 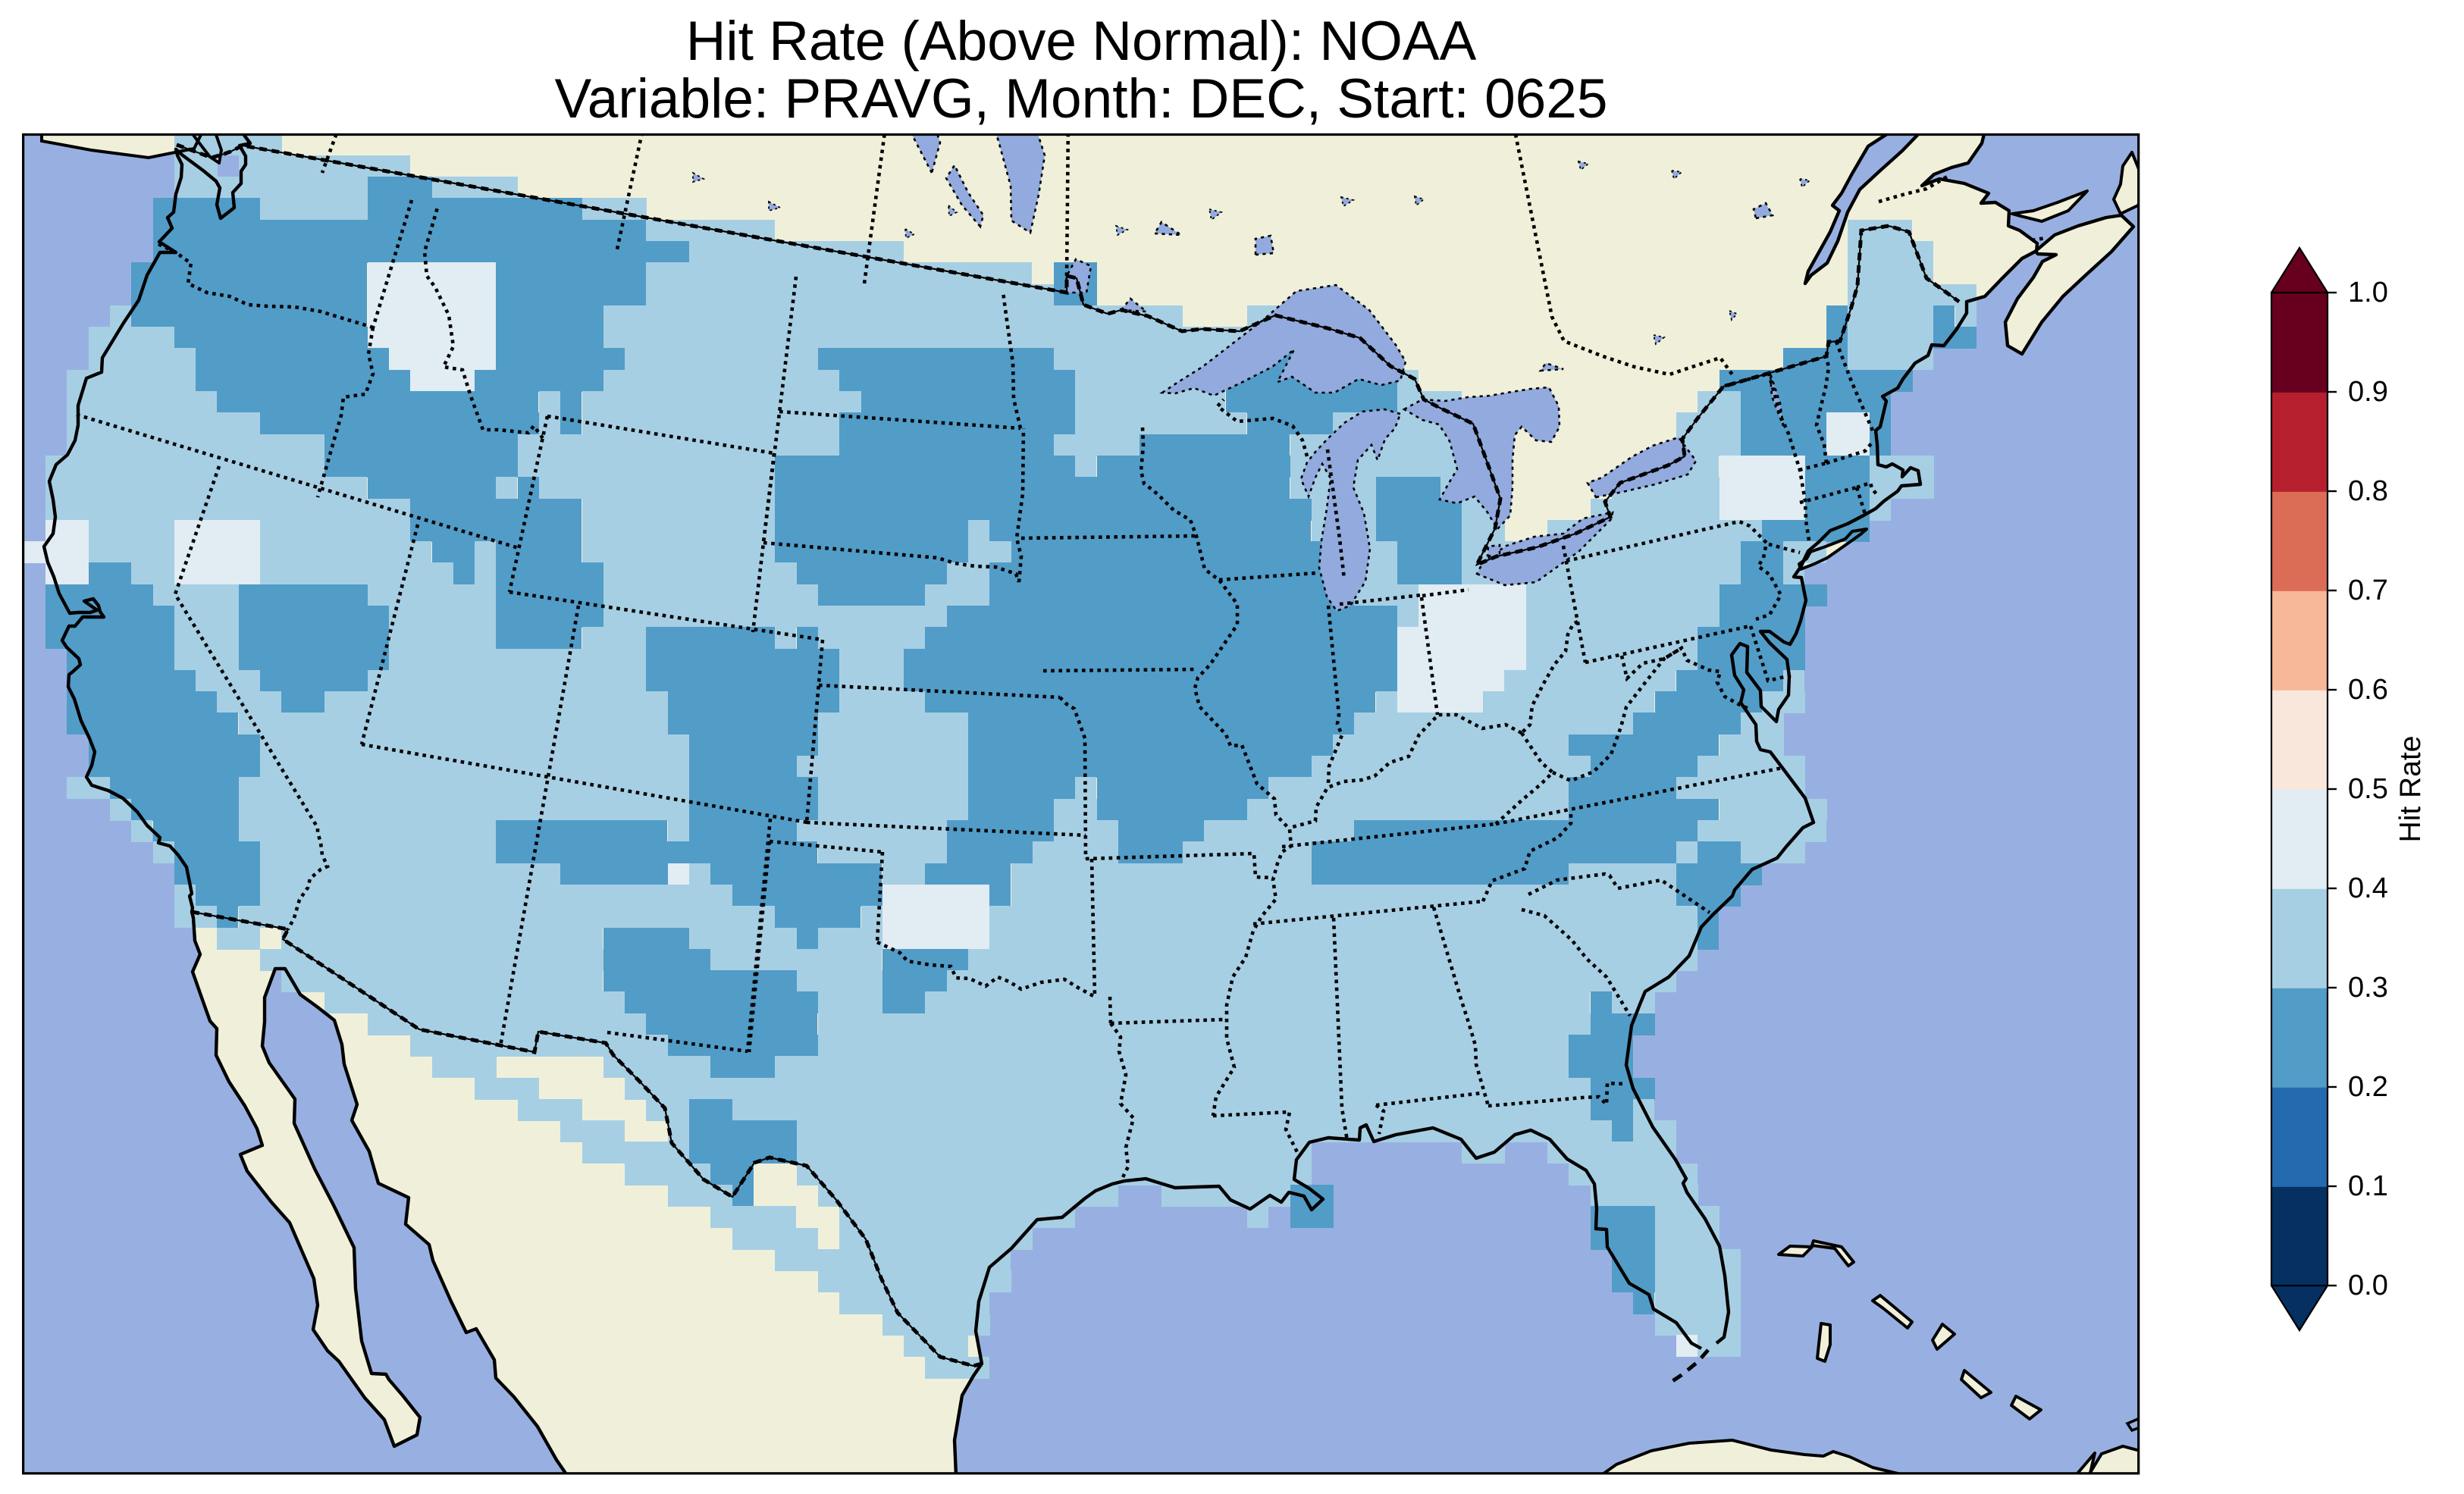 What do you see at coordinates (1081, 41) in the screenshot?
I see `svg-text: Hit Rate (Above Normal): NOAA` at bounding box center [1081, 41].